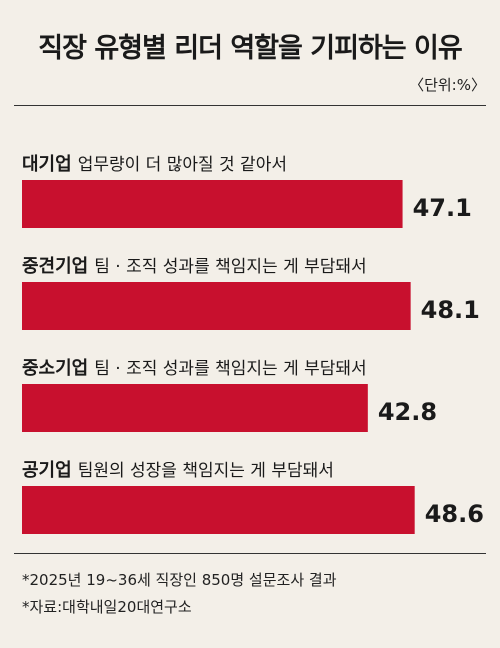 This screenshot has width=500, height=648. Describe the element at coordinates (230, 369) in the screenshot. I see `bar-label-reason-2: 팀 · 조직 성과를 책임지는 게 부담돼서` at that location.